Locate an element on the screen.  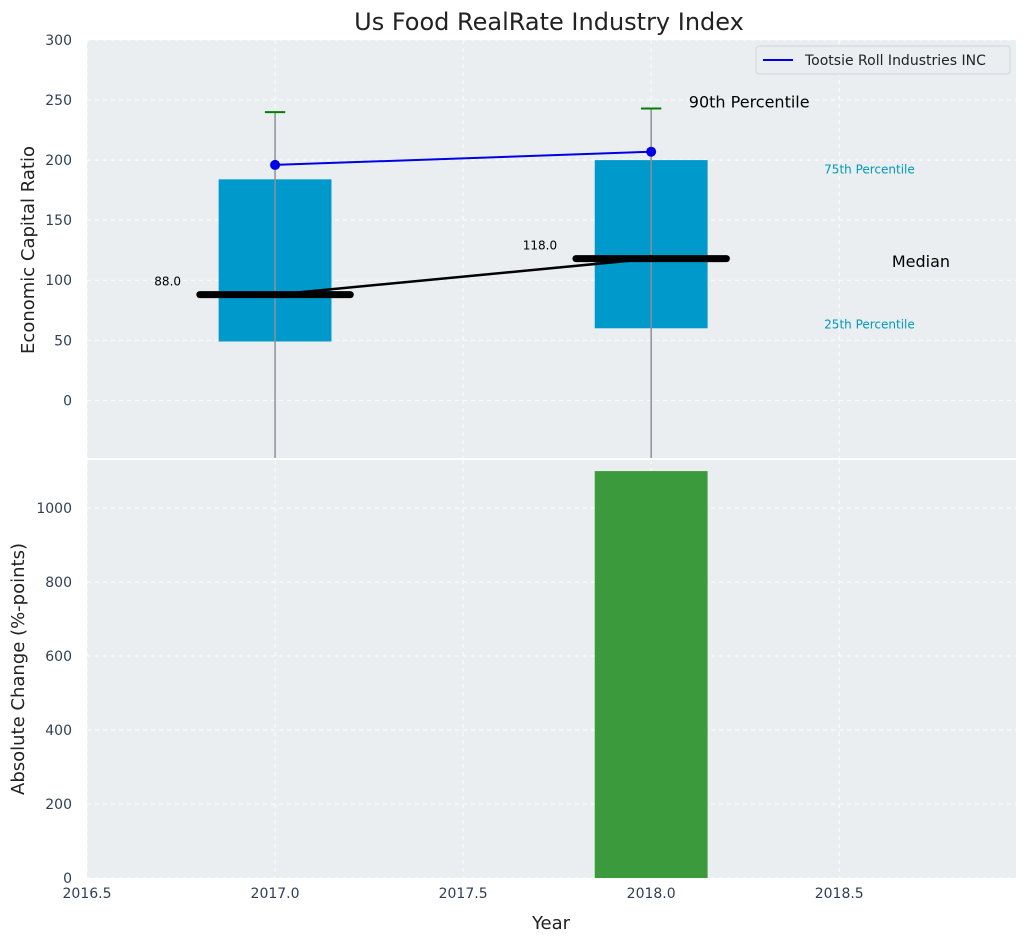
bottom-y-tick-label: 800 is located at coordinates (58, 583).